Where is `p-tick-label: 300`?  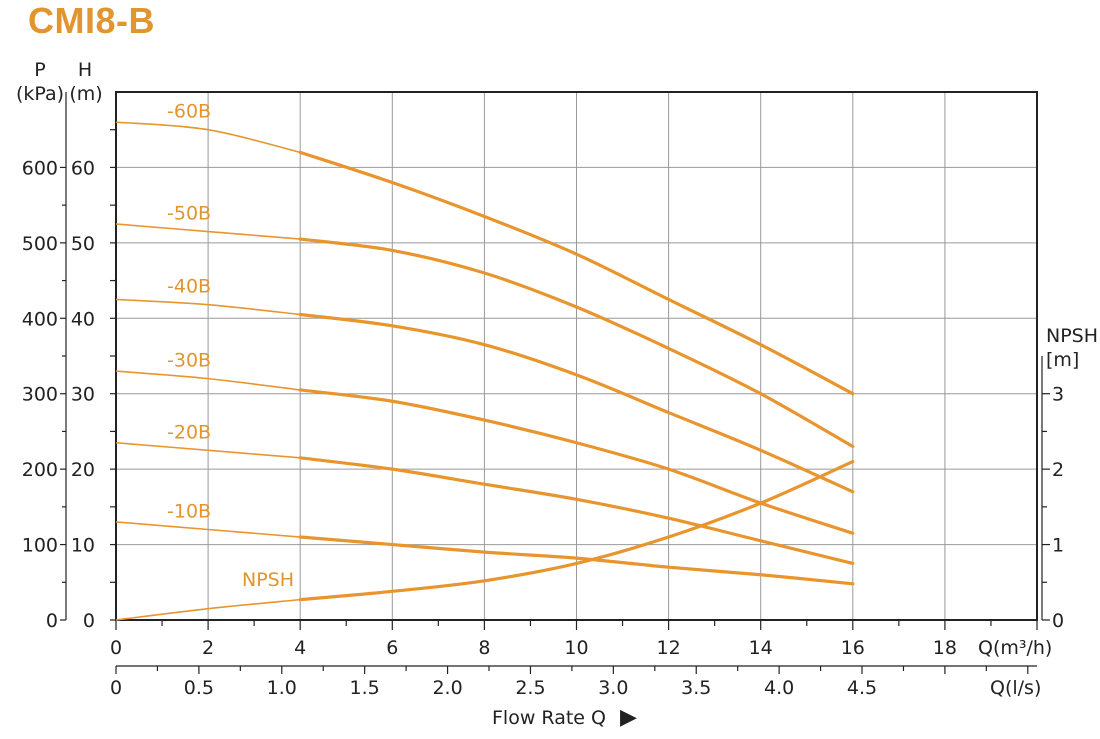 p-tick-label: 300 is located at coordinates (40, 395).